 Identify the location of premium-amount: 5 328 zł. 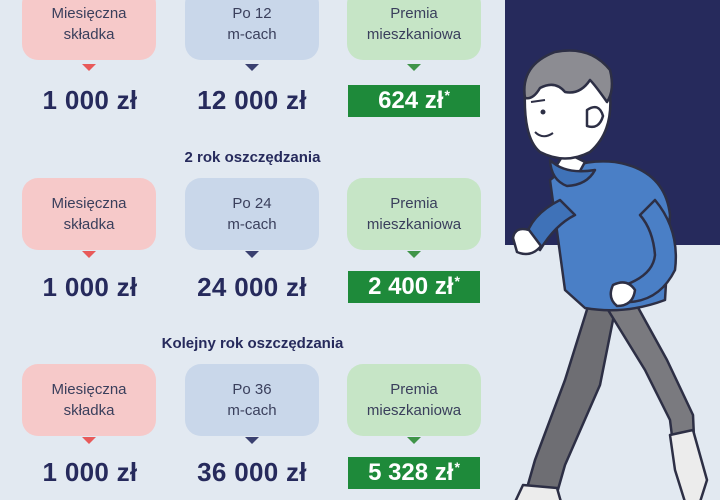
(411, 472).